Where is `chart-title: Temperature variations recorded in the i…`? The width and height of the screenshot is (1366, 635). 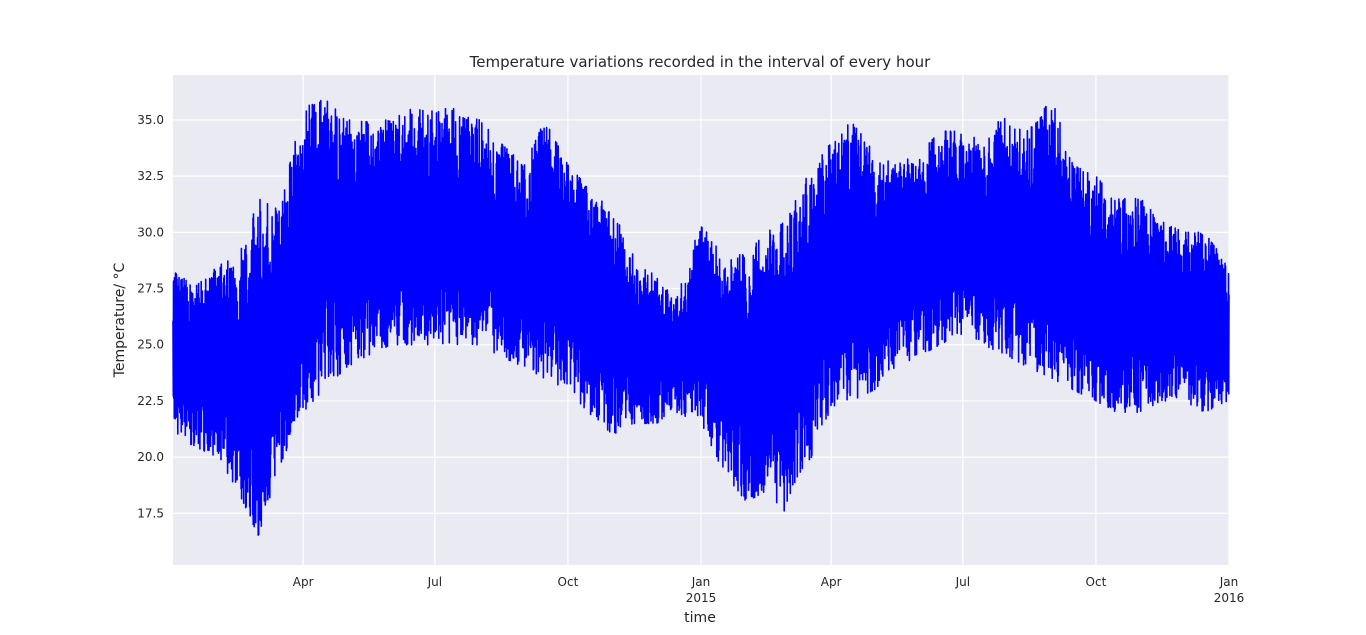
chart-title: Temperature variations recorded in the i… is located at coordinates (700, 62).